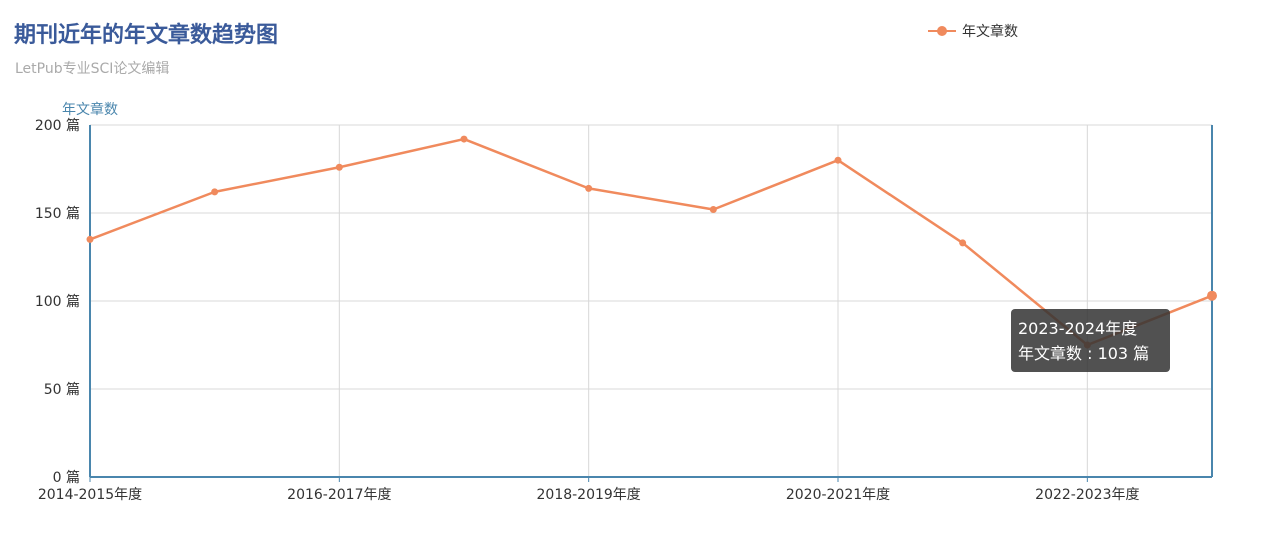 The image size is (1273, 555). What do you see at coordinates (942, 31) in the screenshot?
I see `legend-line-marker-icon` at bounding box center [942, 31].